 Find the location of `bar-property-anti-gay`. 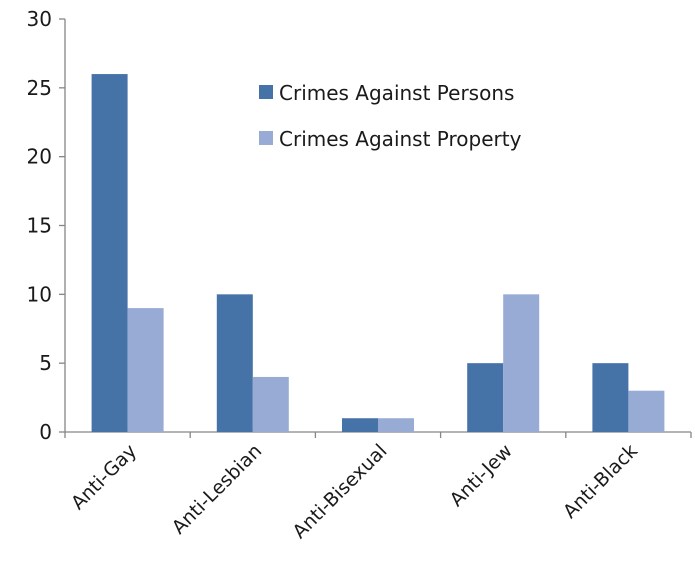

bar-property-anti-gay is located at coordinates (145, 370).